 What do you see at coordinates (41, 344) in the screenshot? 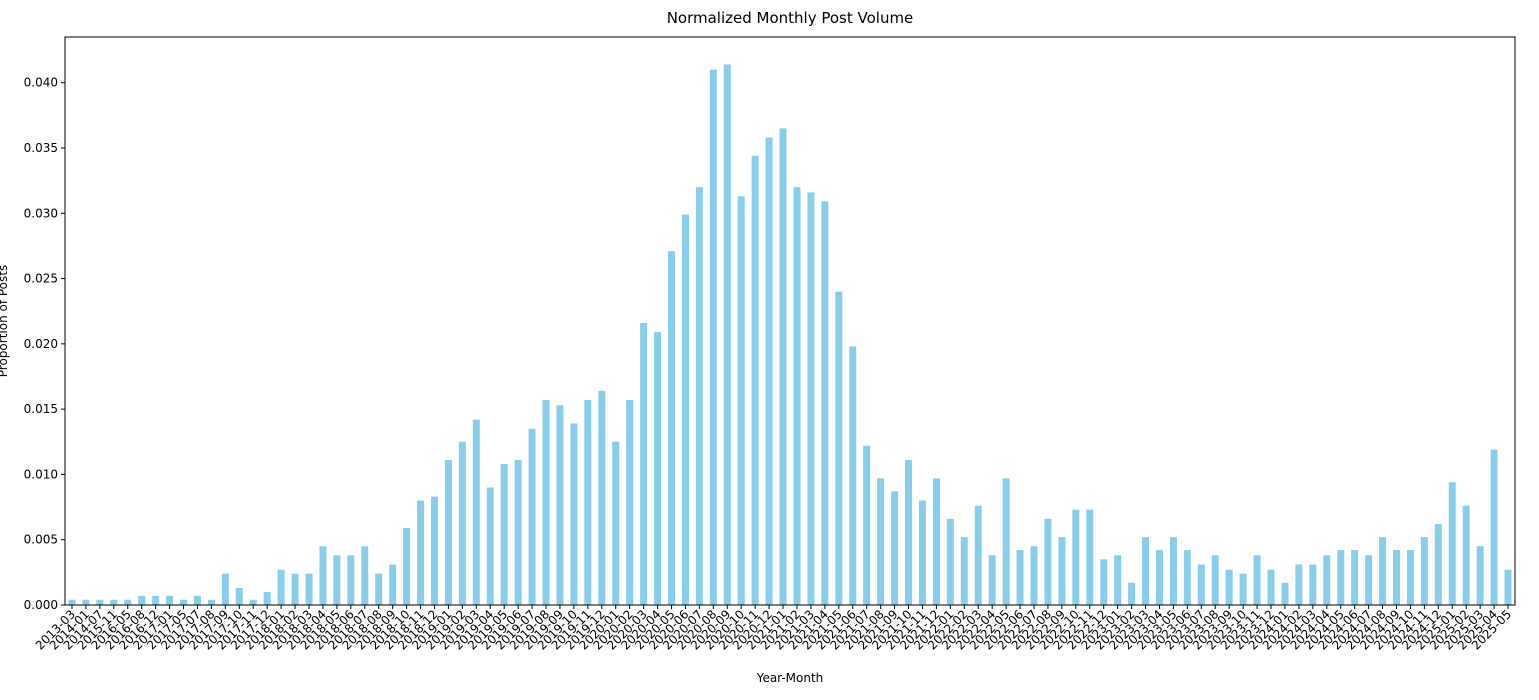
I see `y-tick-label: 0.020` at bounding box center [41, 344].